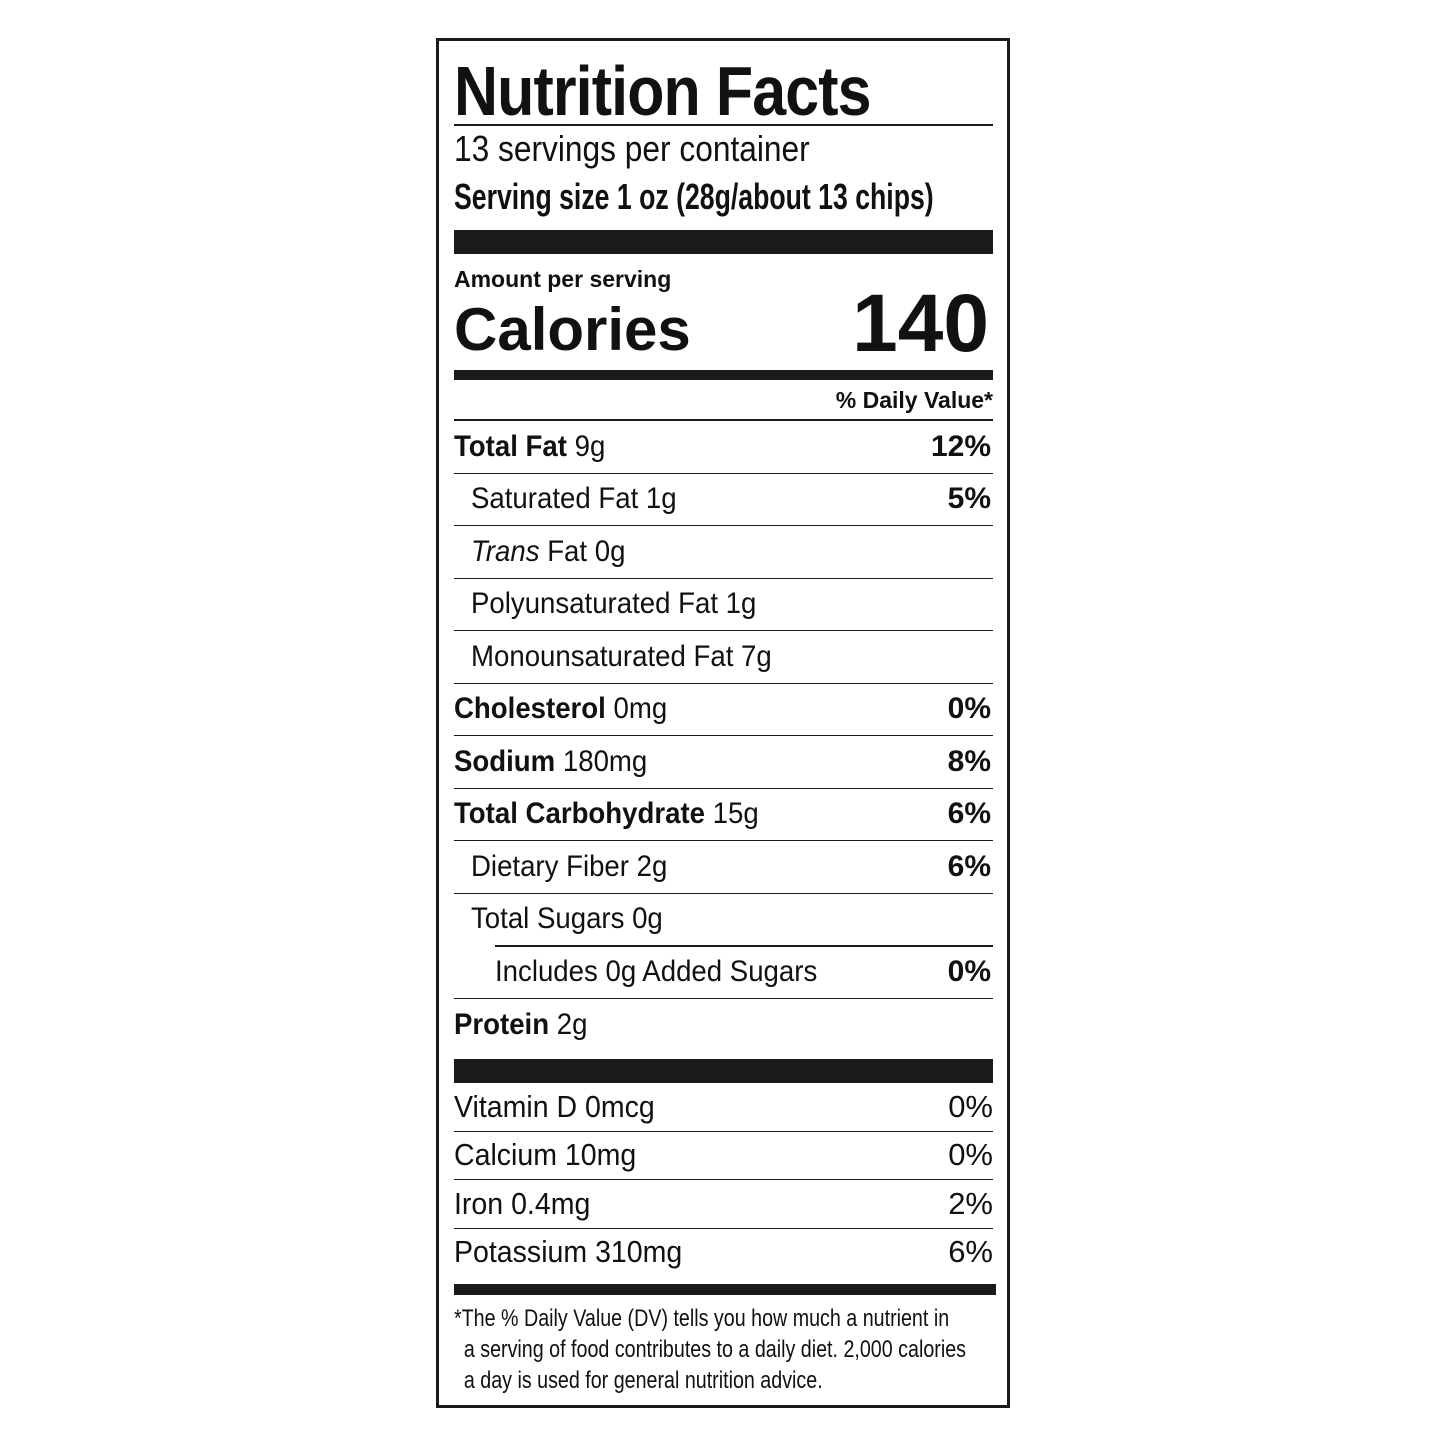 This screenshot has height=1445, width=1445. What do you see at coordinates (522, 1203) in the screenshot?
I see `vitamin-name: Iron 0.4mg` at bounding box center [522, 1203].